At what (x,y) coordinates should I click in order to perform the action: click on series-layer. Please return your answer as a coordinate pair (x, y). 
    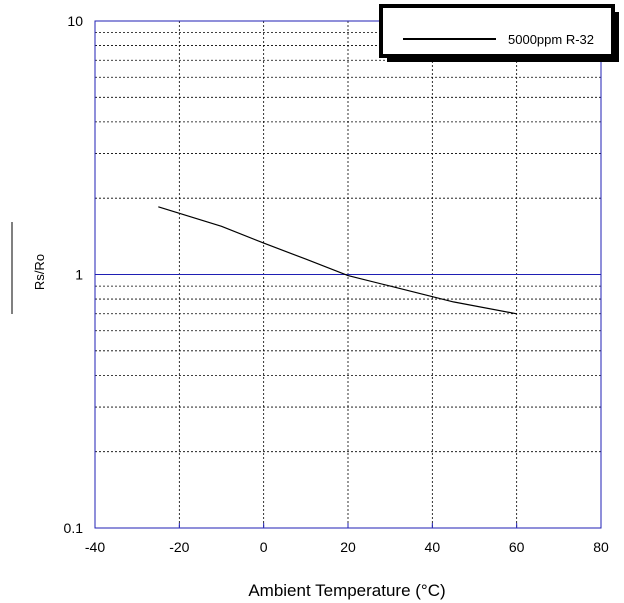
    Looking at the image, I should click on (337, 260).